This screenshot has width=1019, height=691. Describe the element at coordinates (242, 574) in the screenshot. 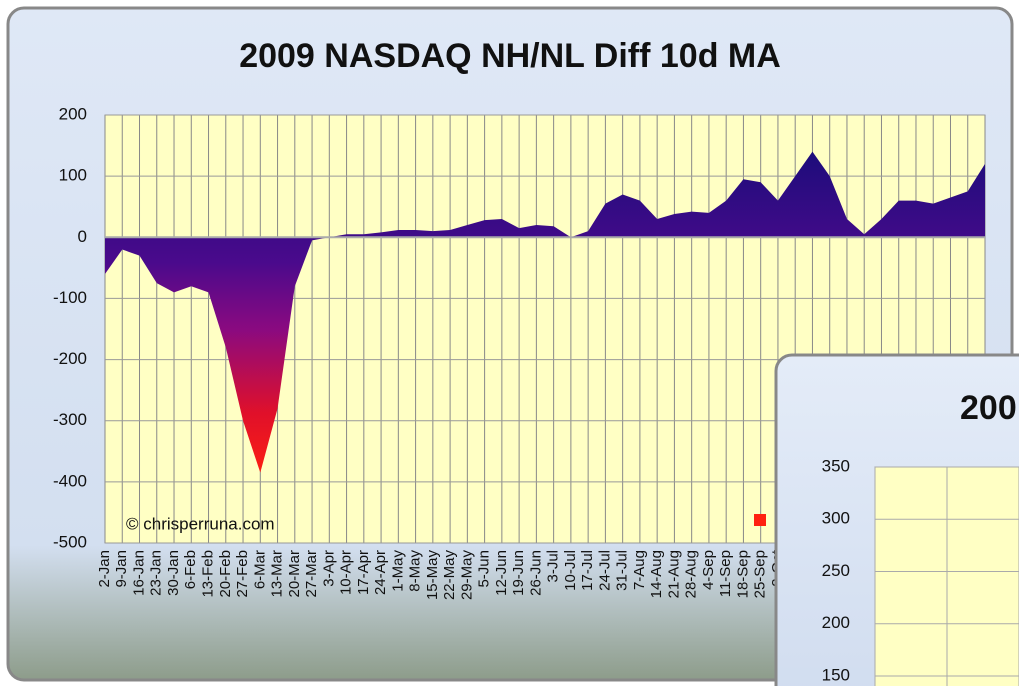

I see `x-tick-label: 27-Feb` at that location.